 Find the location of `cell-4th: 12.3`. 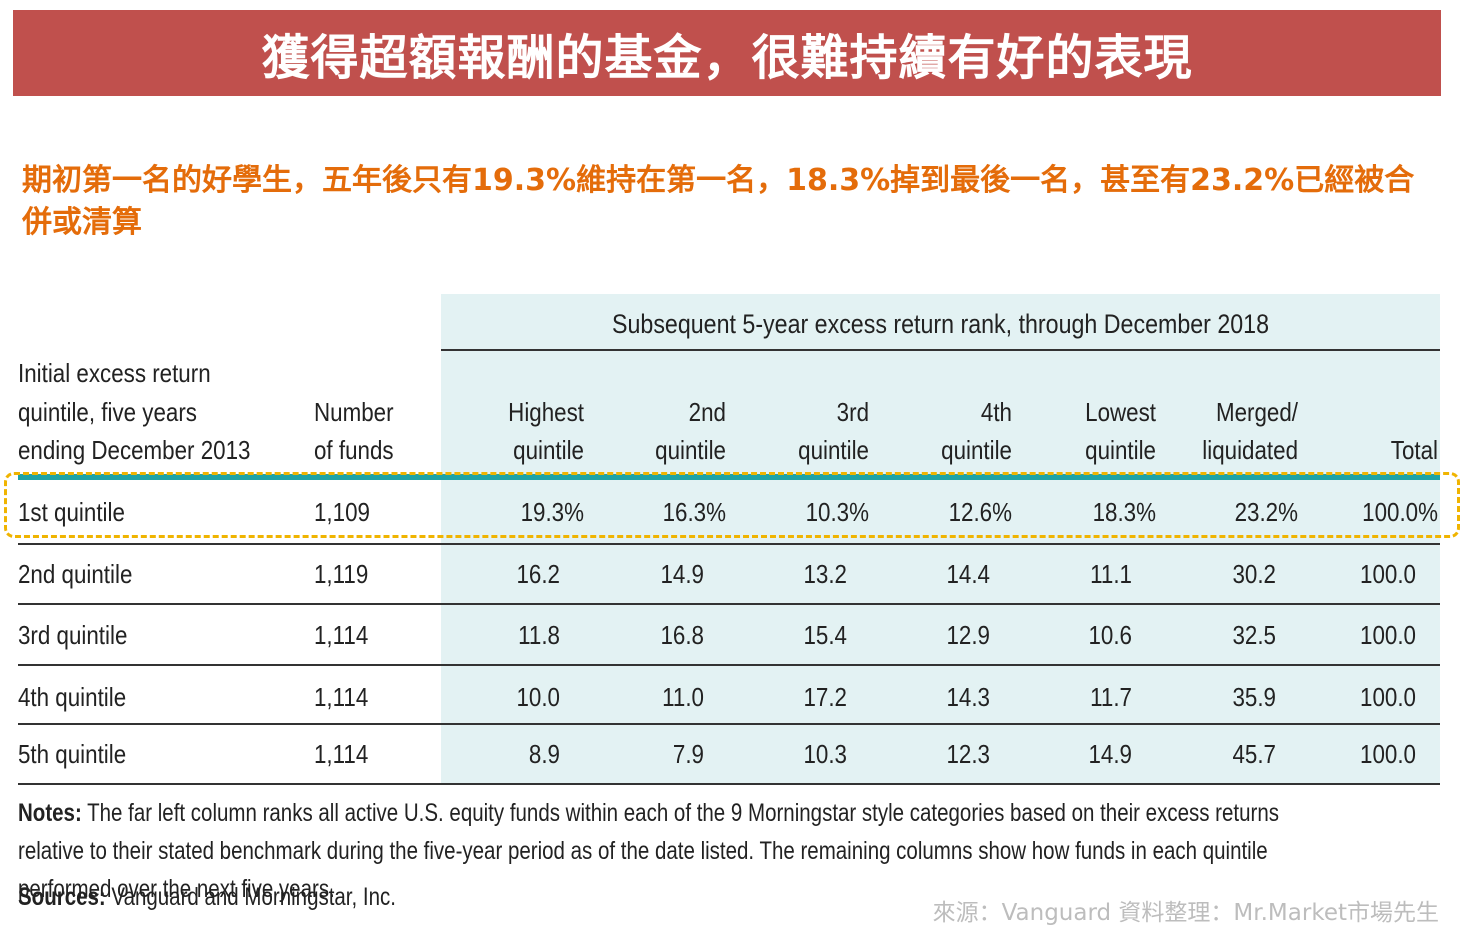

cell-4th: 12.3 is located at coordinates (968, 754).